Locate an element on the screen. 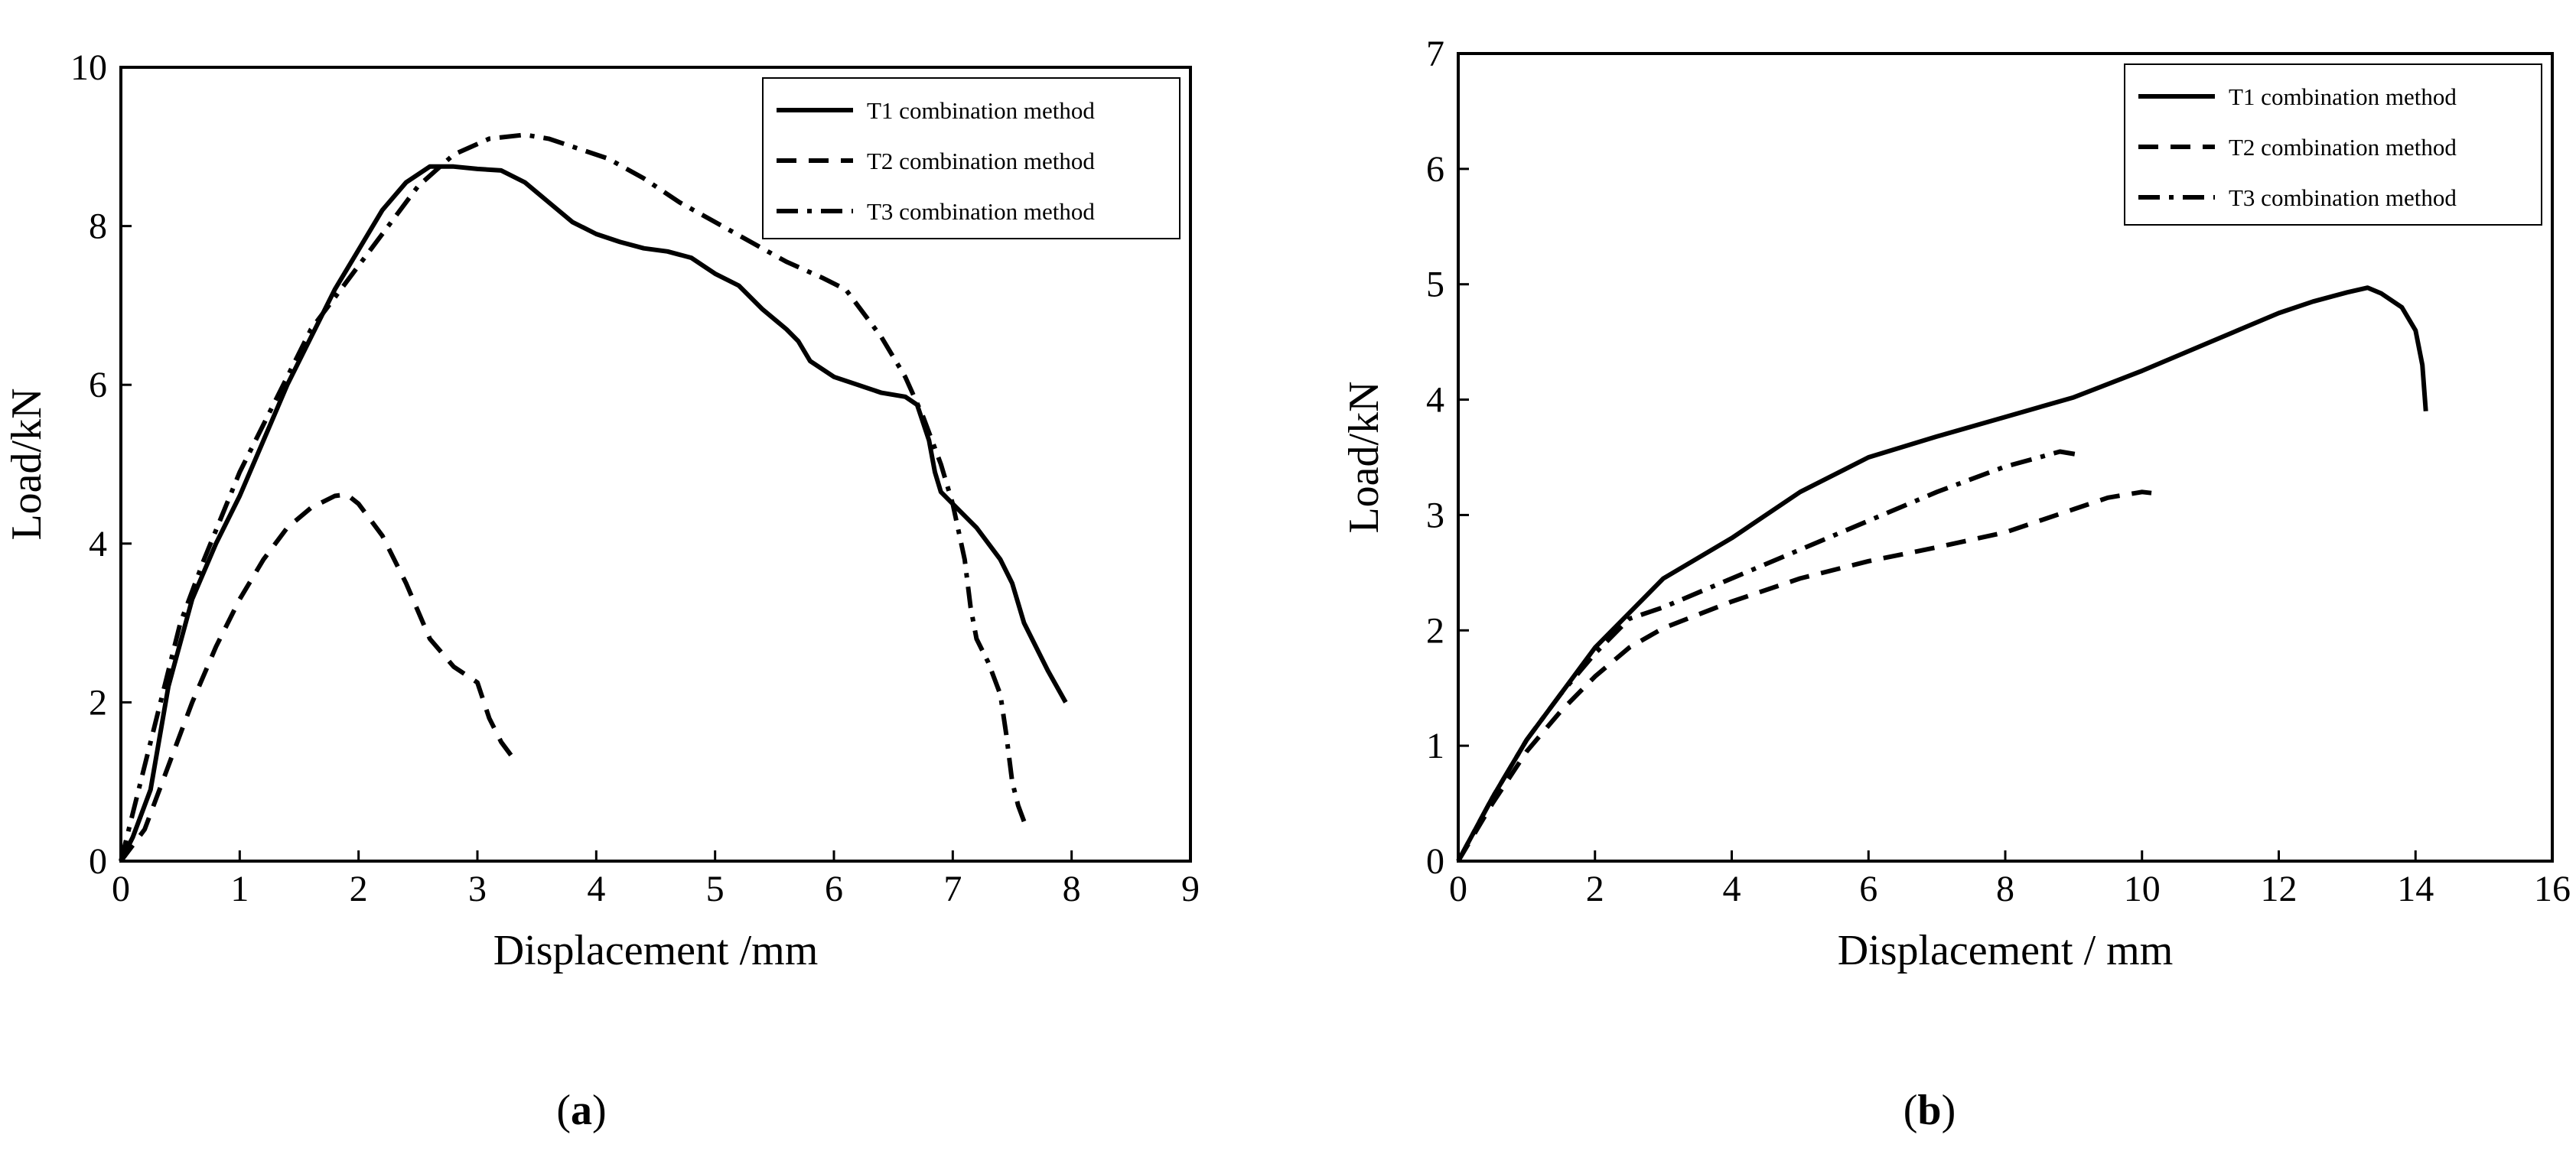 The image size is (2576, 1154). caption-a-letter: a is located at coordinates (581, 1110).